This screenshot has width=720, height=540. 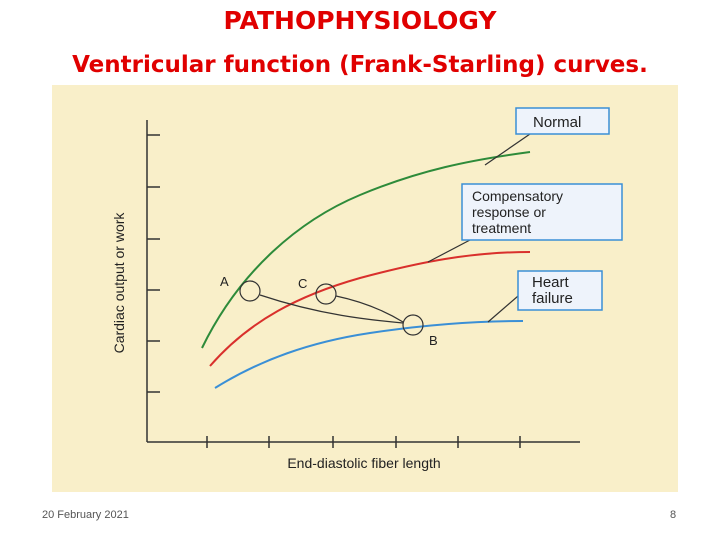 What do you see at coordinates (551, 282) in the screenshot?
I see `heart-failure-label: Heart` at bounding box center [551, 282].